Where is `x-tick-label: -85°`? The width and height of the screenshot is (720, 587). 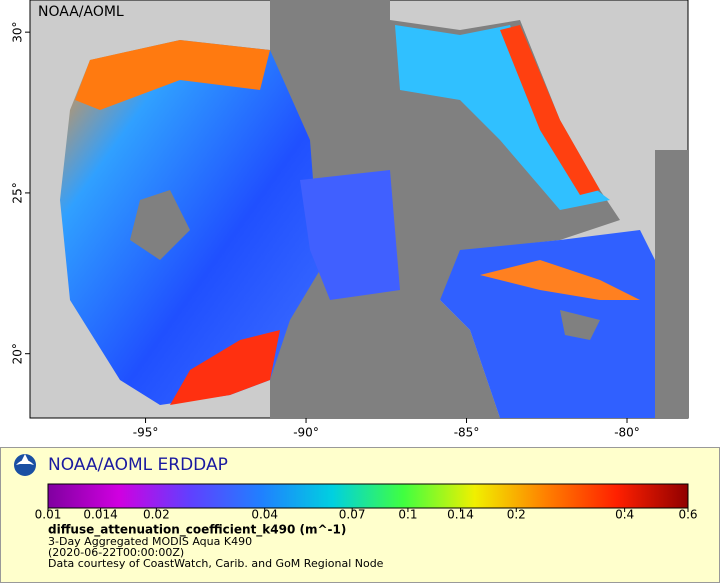 x-tick-label: -85° is located at coordinates (467, 433).